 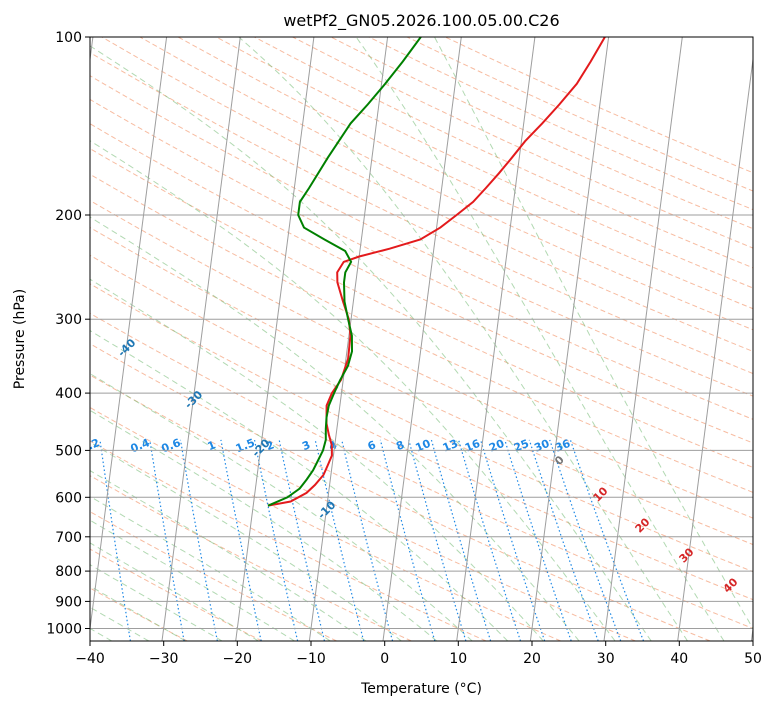 I want to click on x-tick-label: 20, so click(x=532, y=659).